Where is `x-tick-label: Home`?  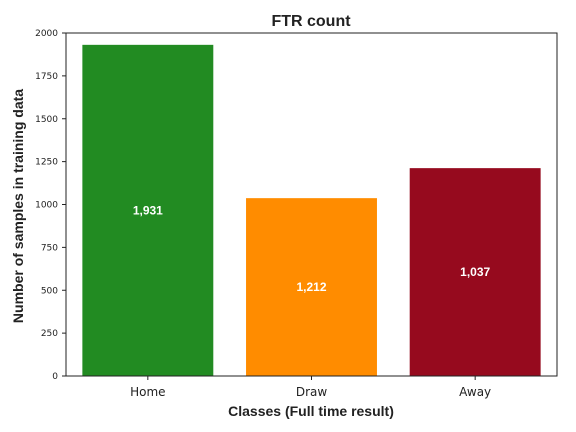 x-tick-label: Home is located at coordinates (147, 392).